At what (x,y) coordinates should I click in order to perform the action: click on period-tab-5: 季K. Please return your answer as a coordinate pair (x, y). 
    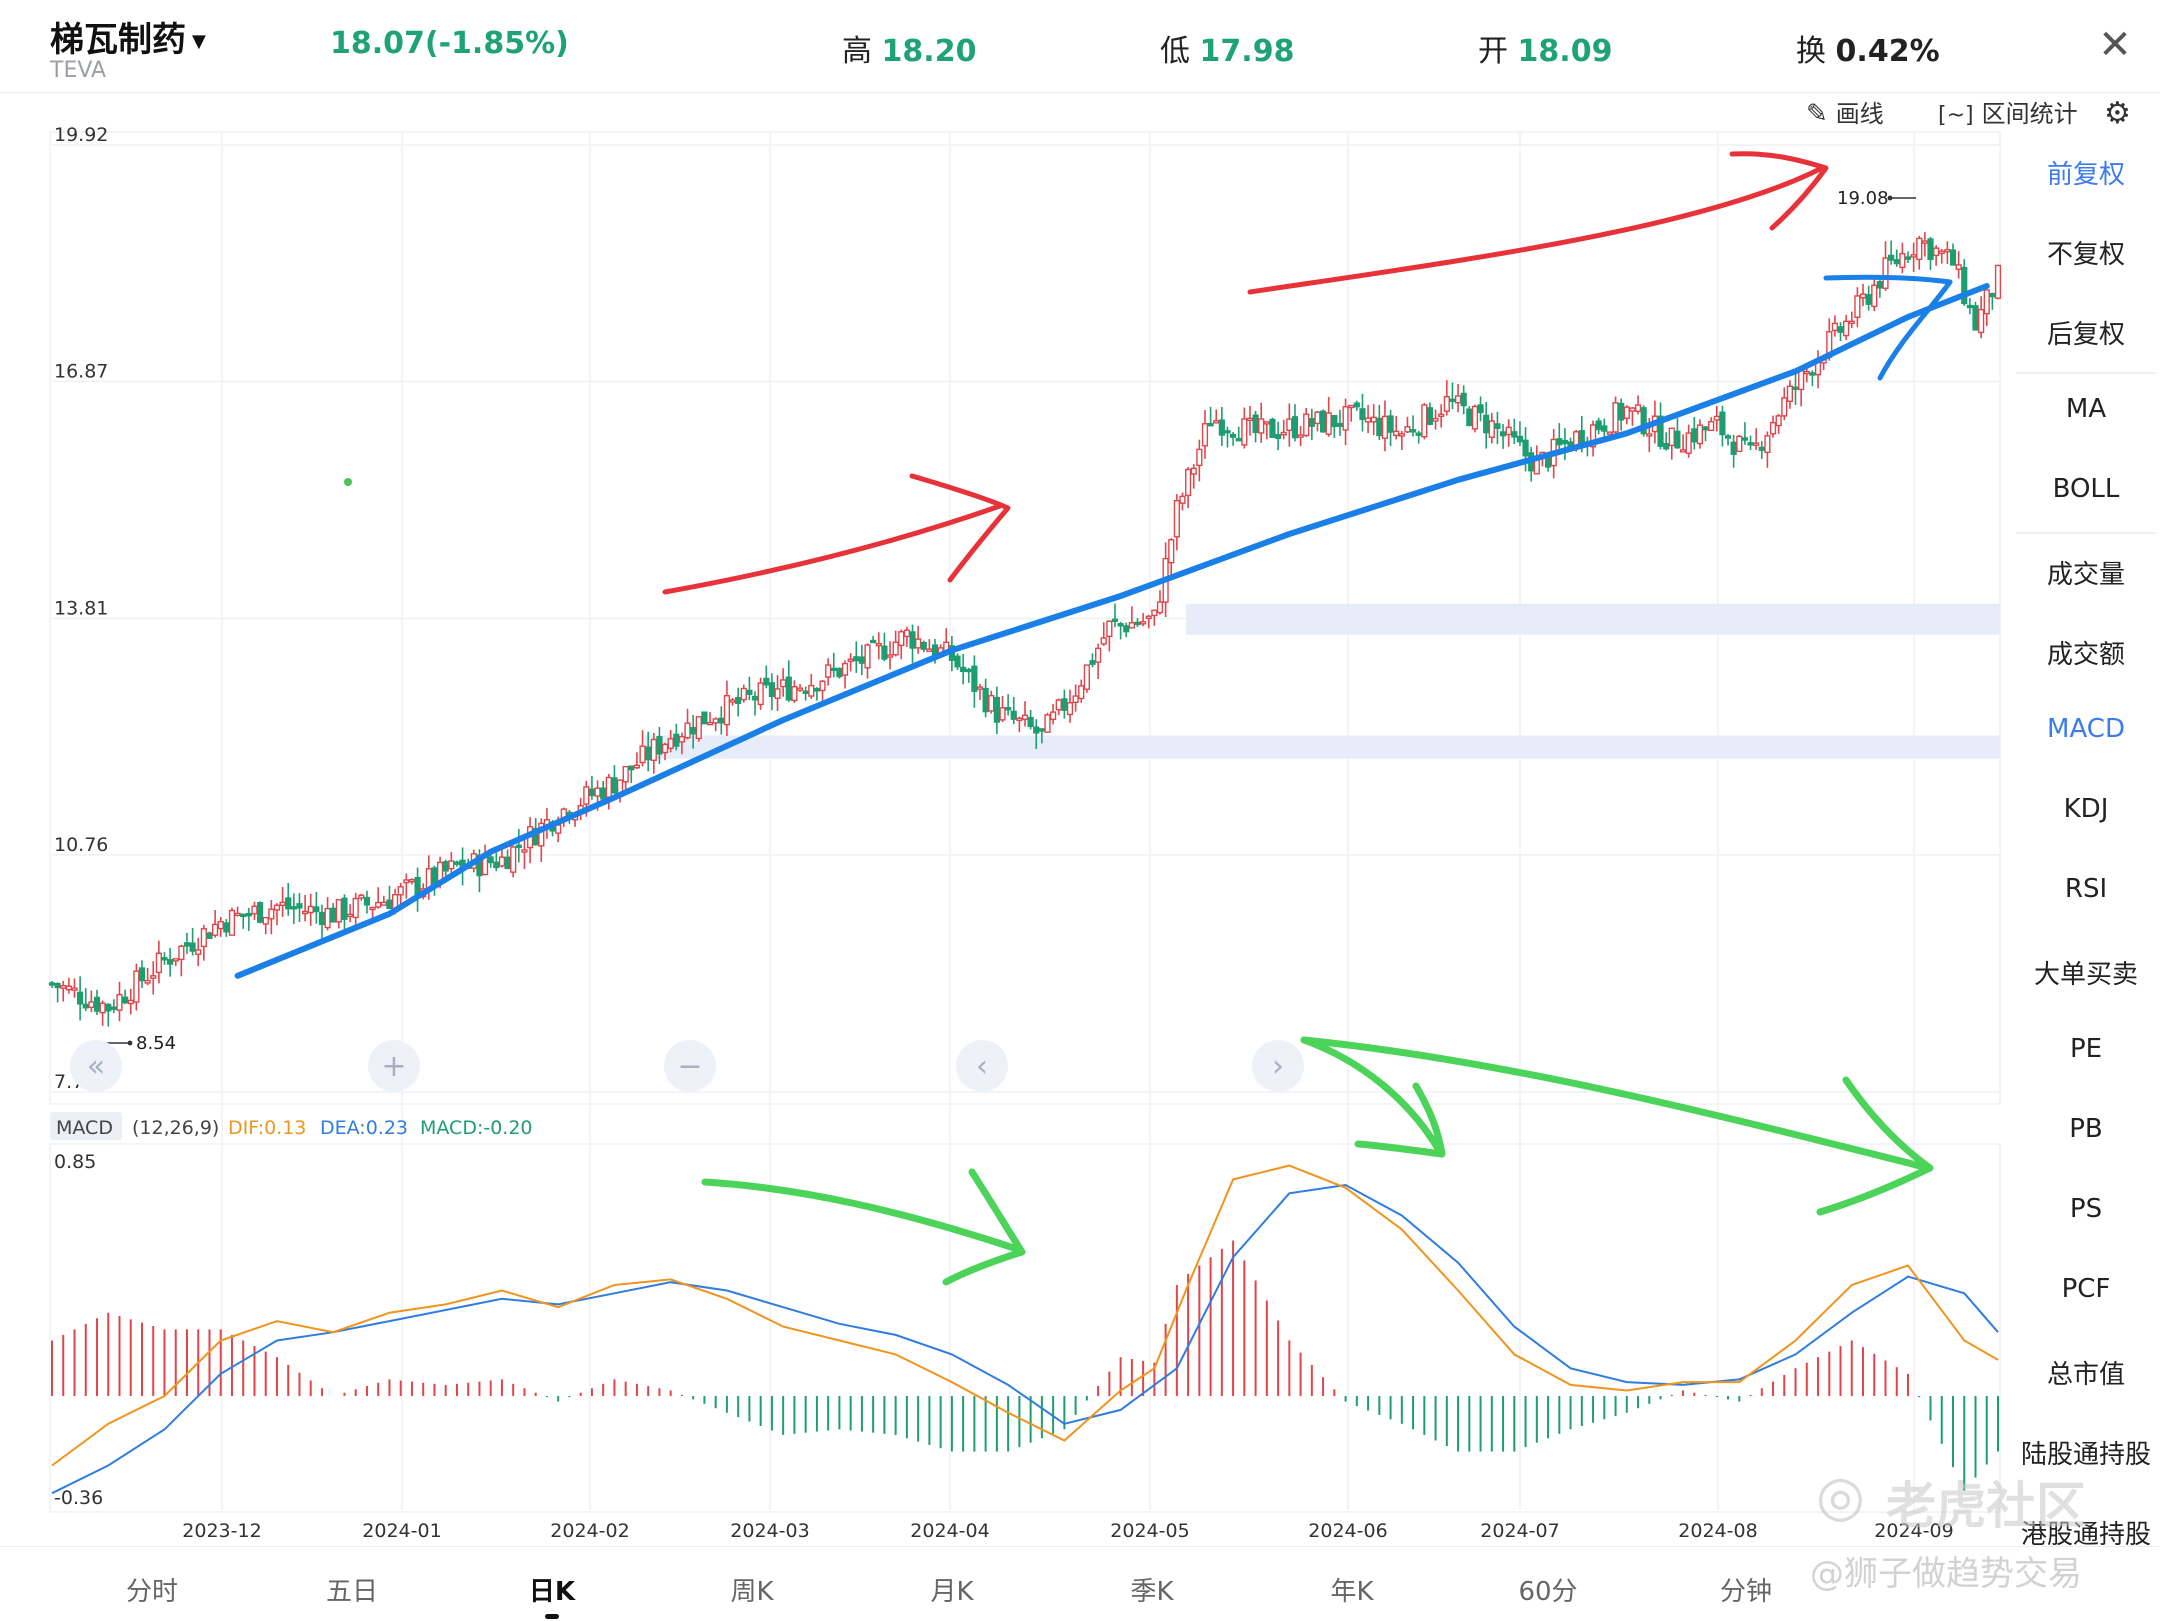
    Looking at the image, I should click on (1152, 1589).